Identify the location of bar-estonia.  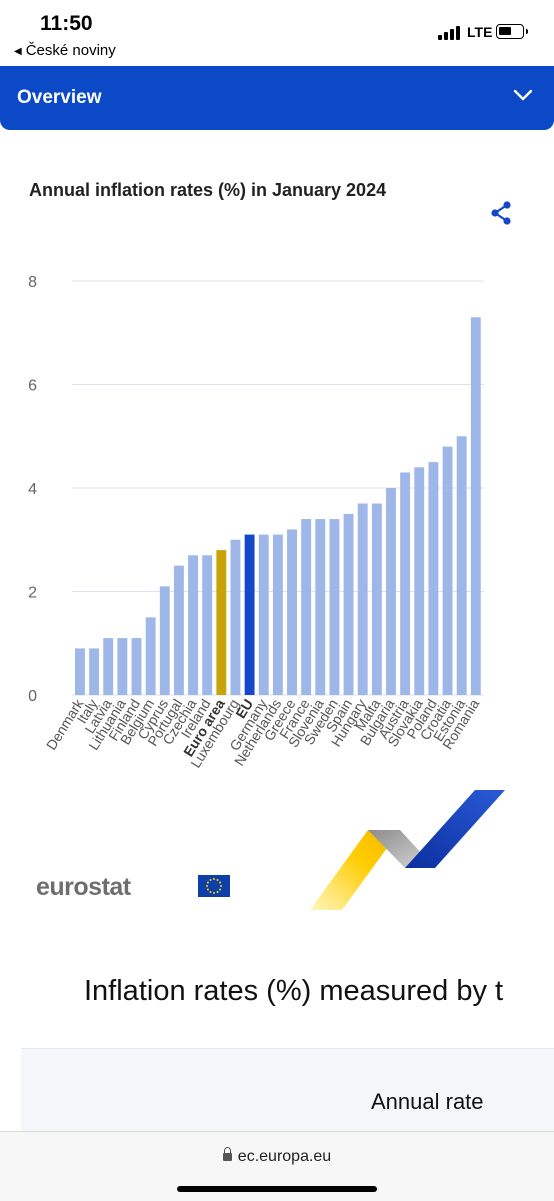
(461, 565).